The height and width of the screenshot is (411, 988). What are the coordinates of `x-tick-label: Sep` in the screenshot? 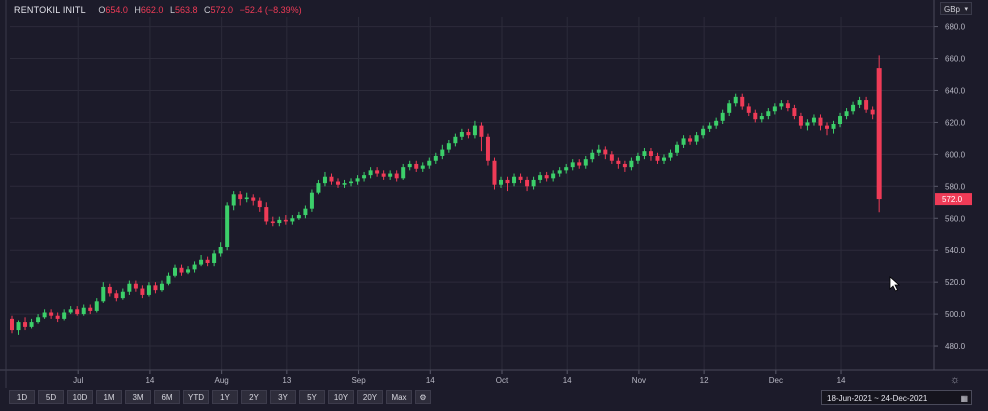 It's located at (358, 380).